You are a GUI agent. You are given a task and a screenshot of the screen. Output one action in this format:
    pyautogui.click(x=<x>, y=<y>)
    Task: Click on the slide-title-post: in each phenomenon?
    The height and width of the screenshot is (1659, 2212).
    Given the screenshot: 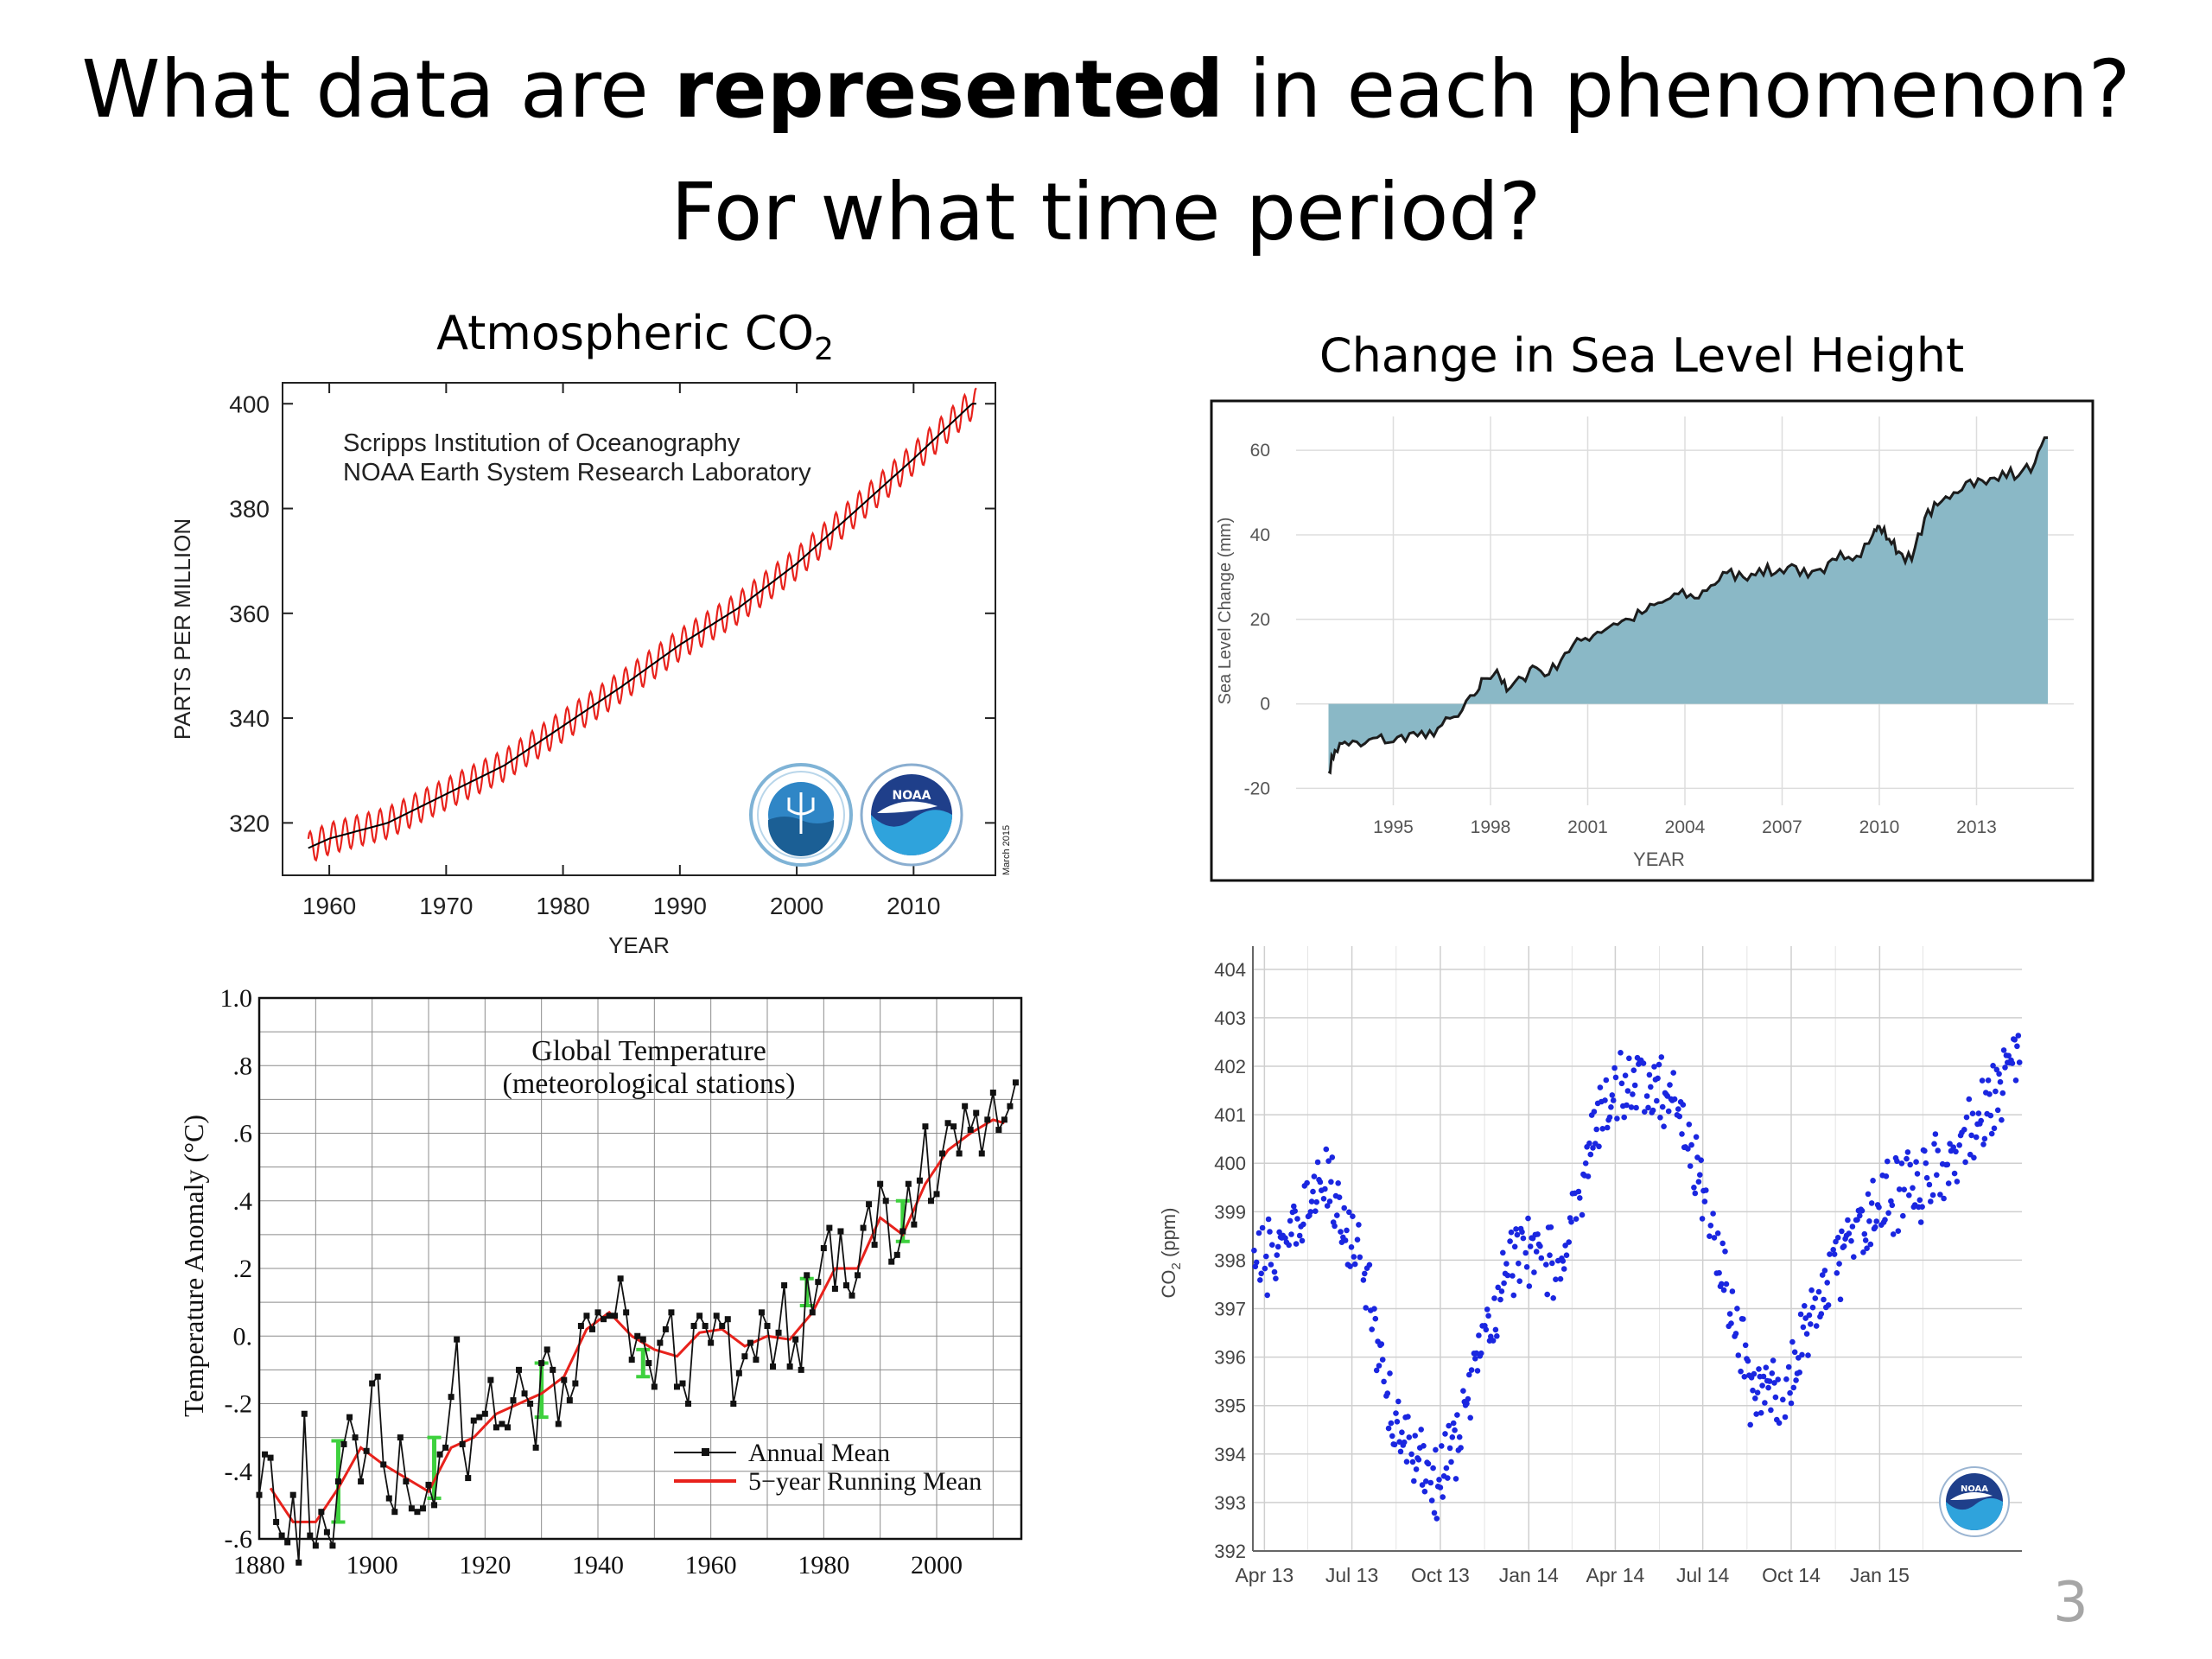 What is the action you would take?
    pyautogui.click(x=1677, y=89)
    